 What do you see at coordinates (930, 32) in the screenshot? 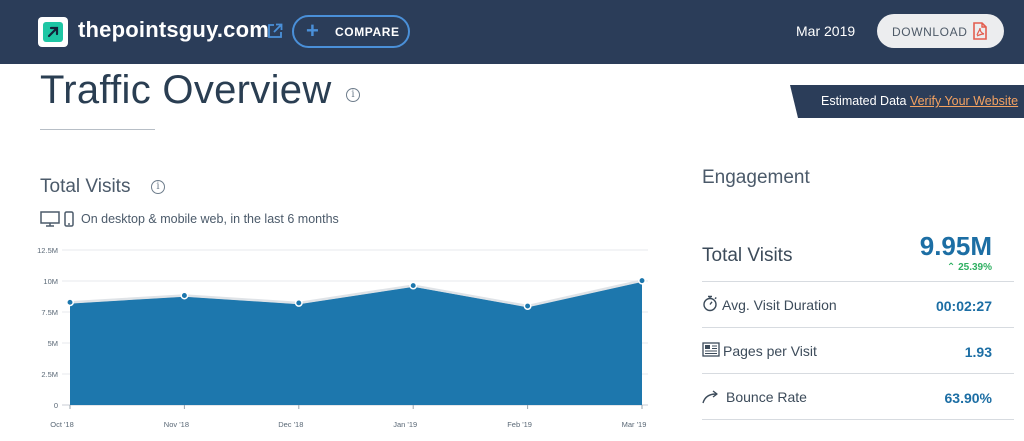
I see `download-label: DOWNLOAD` at bounding box center [930, 32].